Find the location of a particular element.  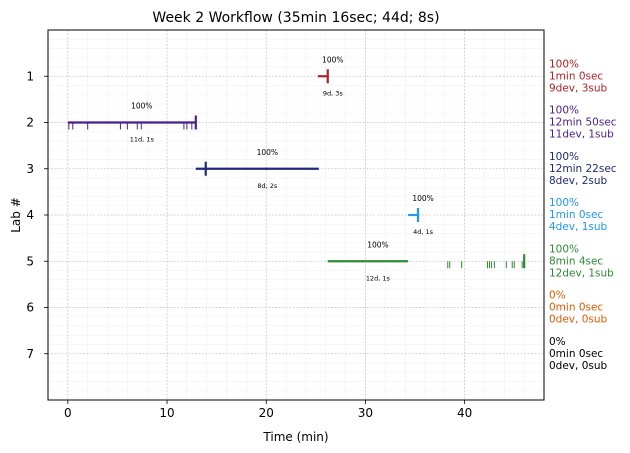

y-tick-label: 3 is located at coordinates (30, 169).